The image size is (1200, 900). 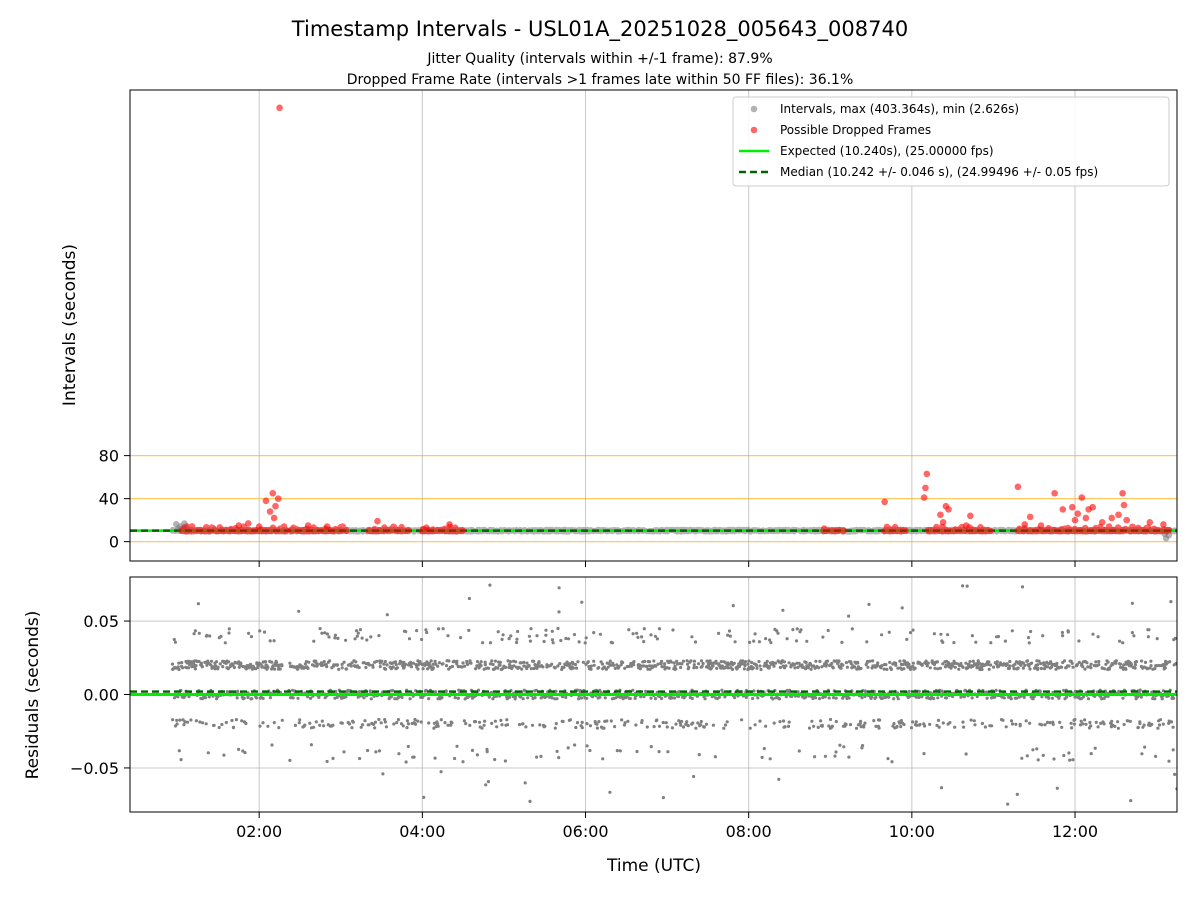 I want to click on x-axis-label: Time (UTC), so click(x=653, y=866).